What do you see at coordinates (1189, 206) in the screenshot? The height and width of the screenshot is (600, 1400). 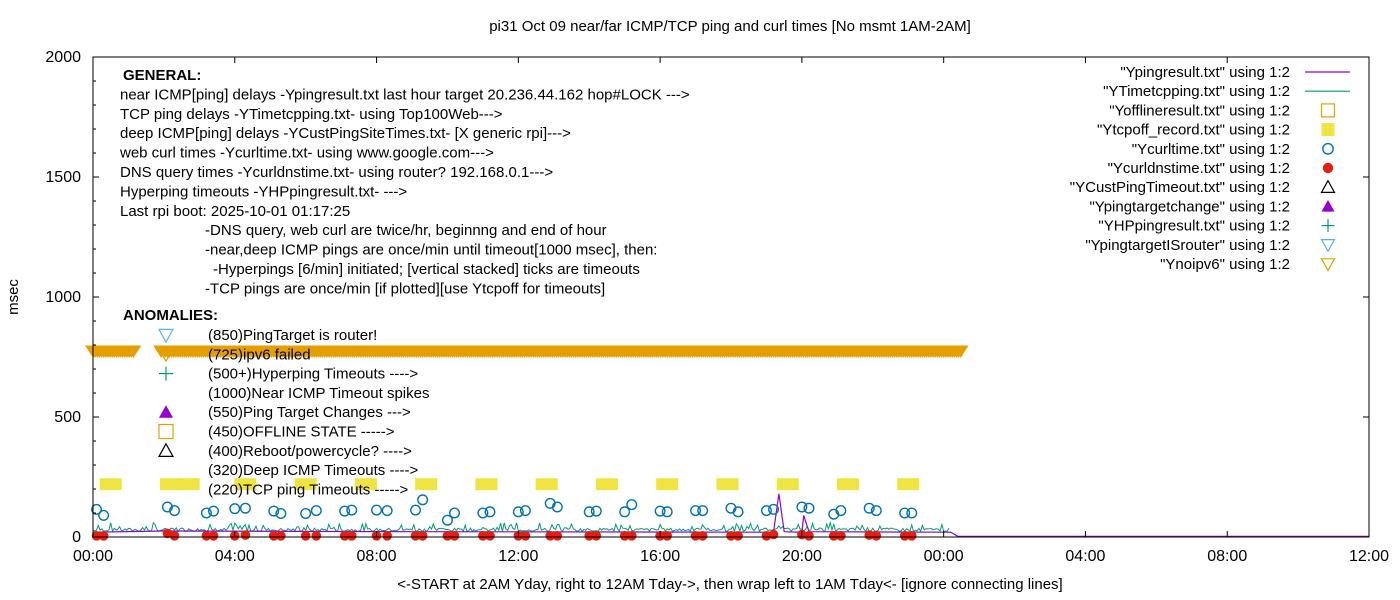 I see `legend-entry-label: "Ypingtargetchange" using 1:2` at bounding box center [1189, 206].